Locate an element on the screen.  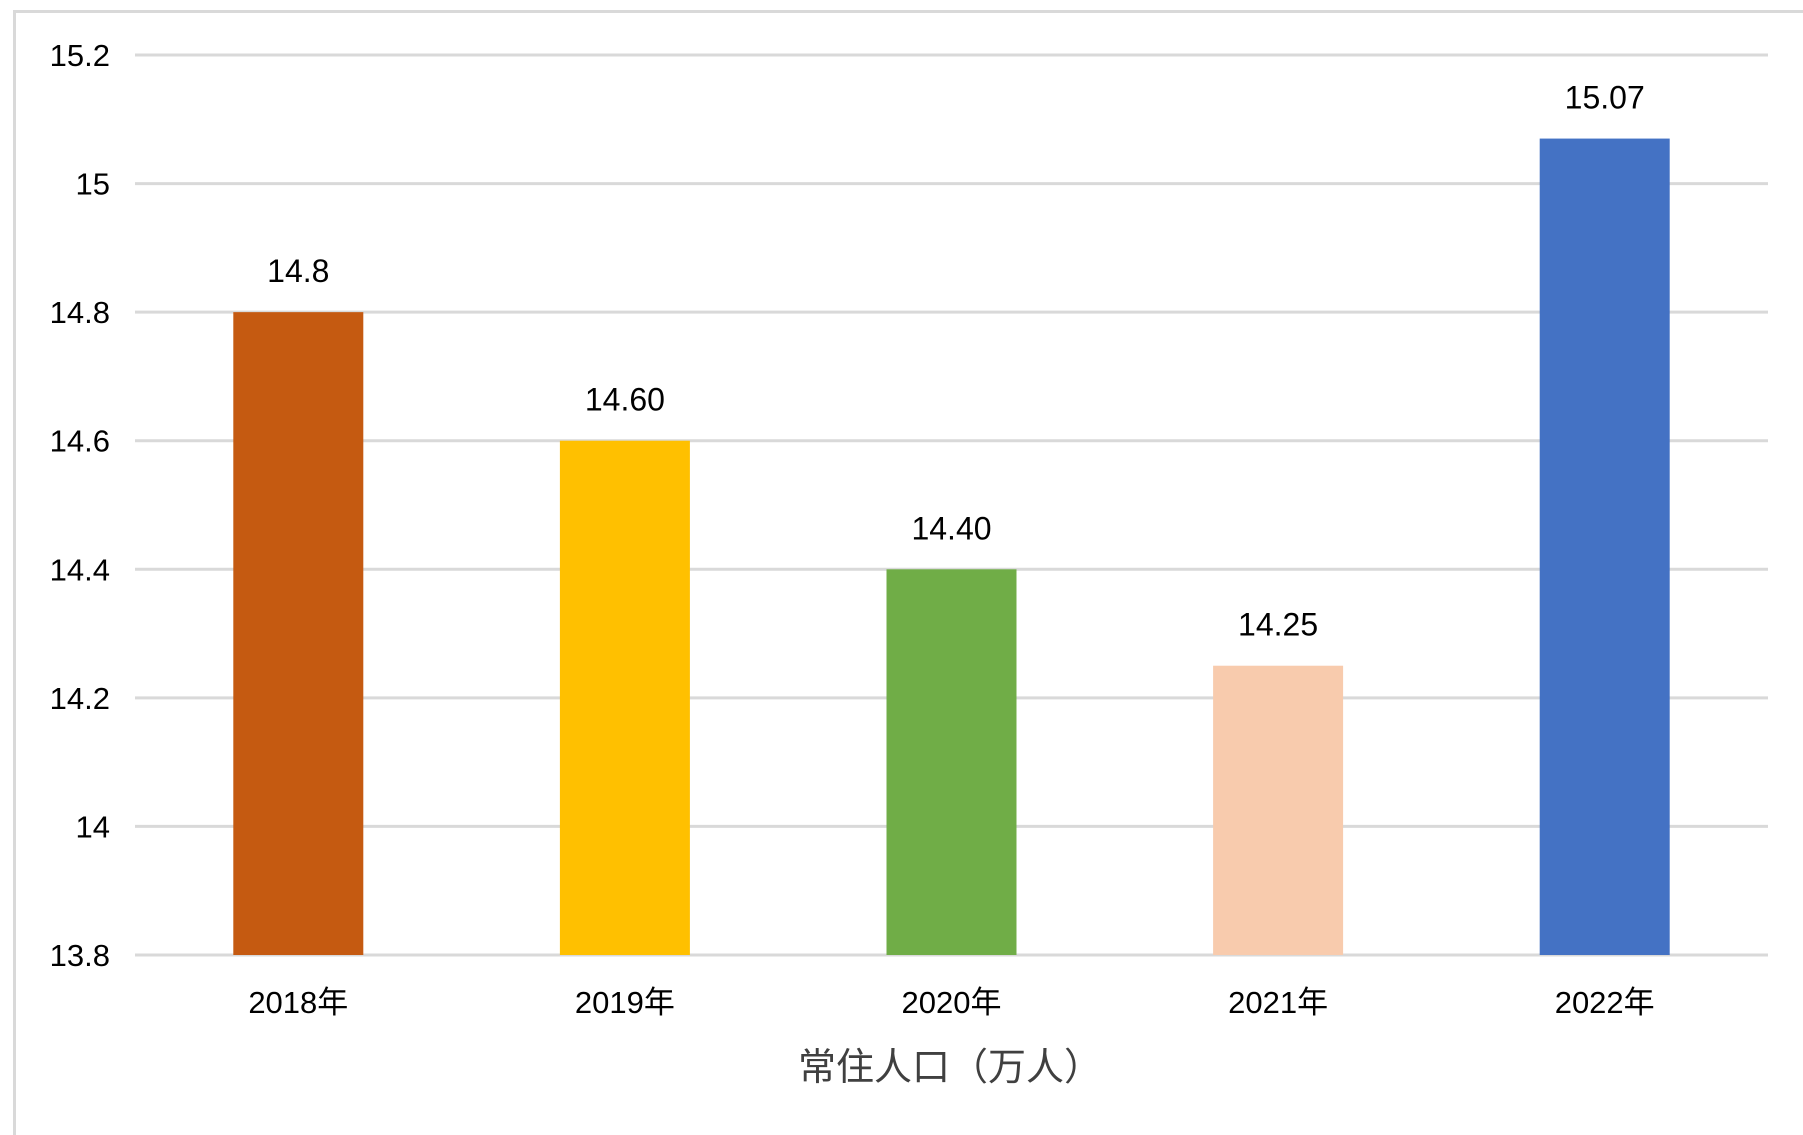
x-axis-tick-labels: 2018年 2019年 2020年 2021年 2022年 is located at coordinates (951, 1002).